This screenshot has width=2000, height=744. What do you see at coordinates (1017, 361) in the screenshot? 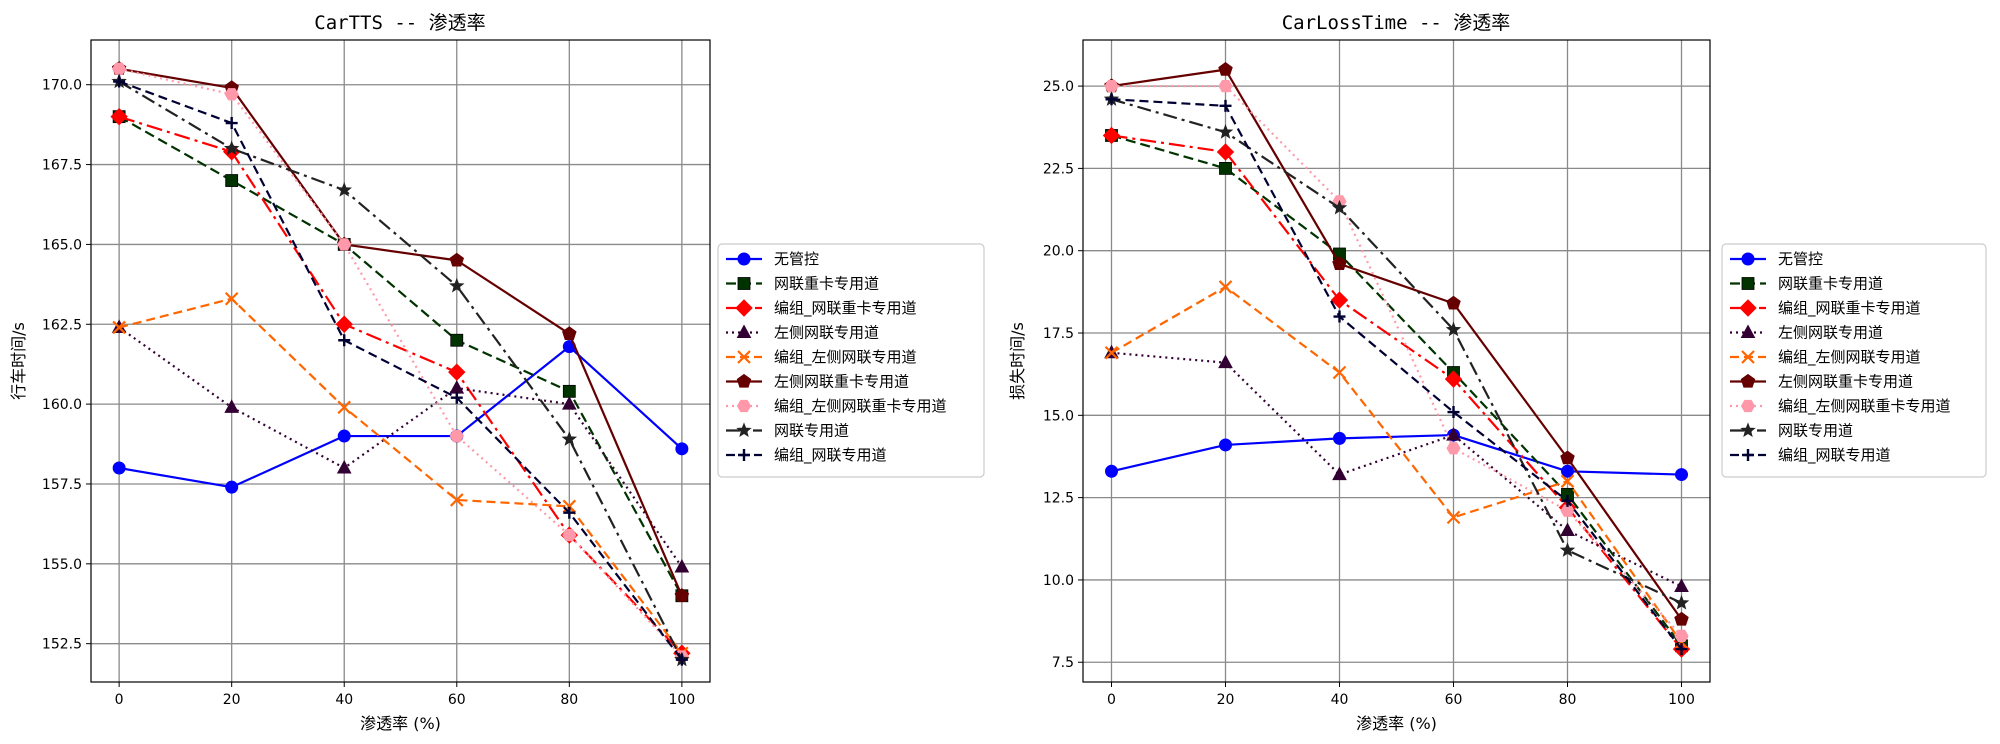
I see `y-axis-label: 损失时间/s` at bounding box center [1017, 361].